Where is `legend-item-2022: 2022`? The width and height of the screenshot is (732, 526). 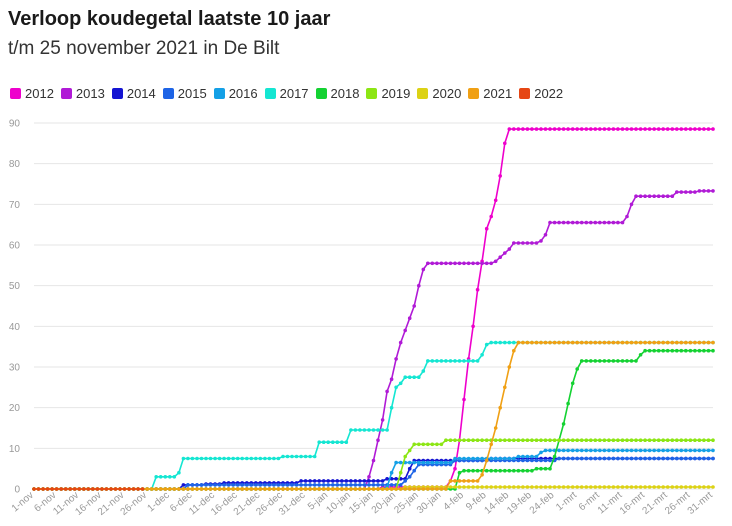 legend-item-2022: 2022 is located at coordinates (541, 93).